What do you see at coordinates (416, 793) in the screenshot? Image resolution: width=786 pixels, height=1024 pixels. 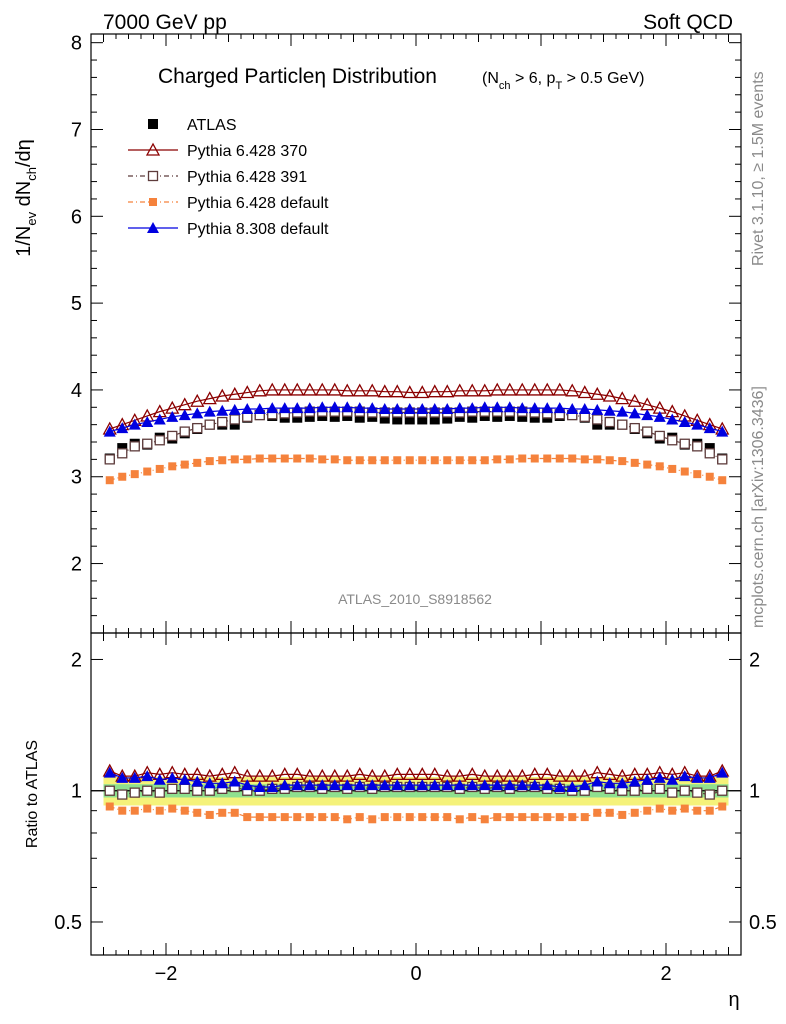 I see `ratio-data-marks` at bounding box center [416, 793].